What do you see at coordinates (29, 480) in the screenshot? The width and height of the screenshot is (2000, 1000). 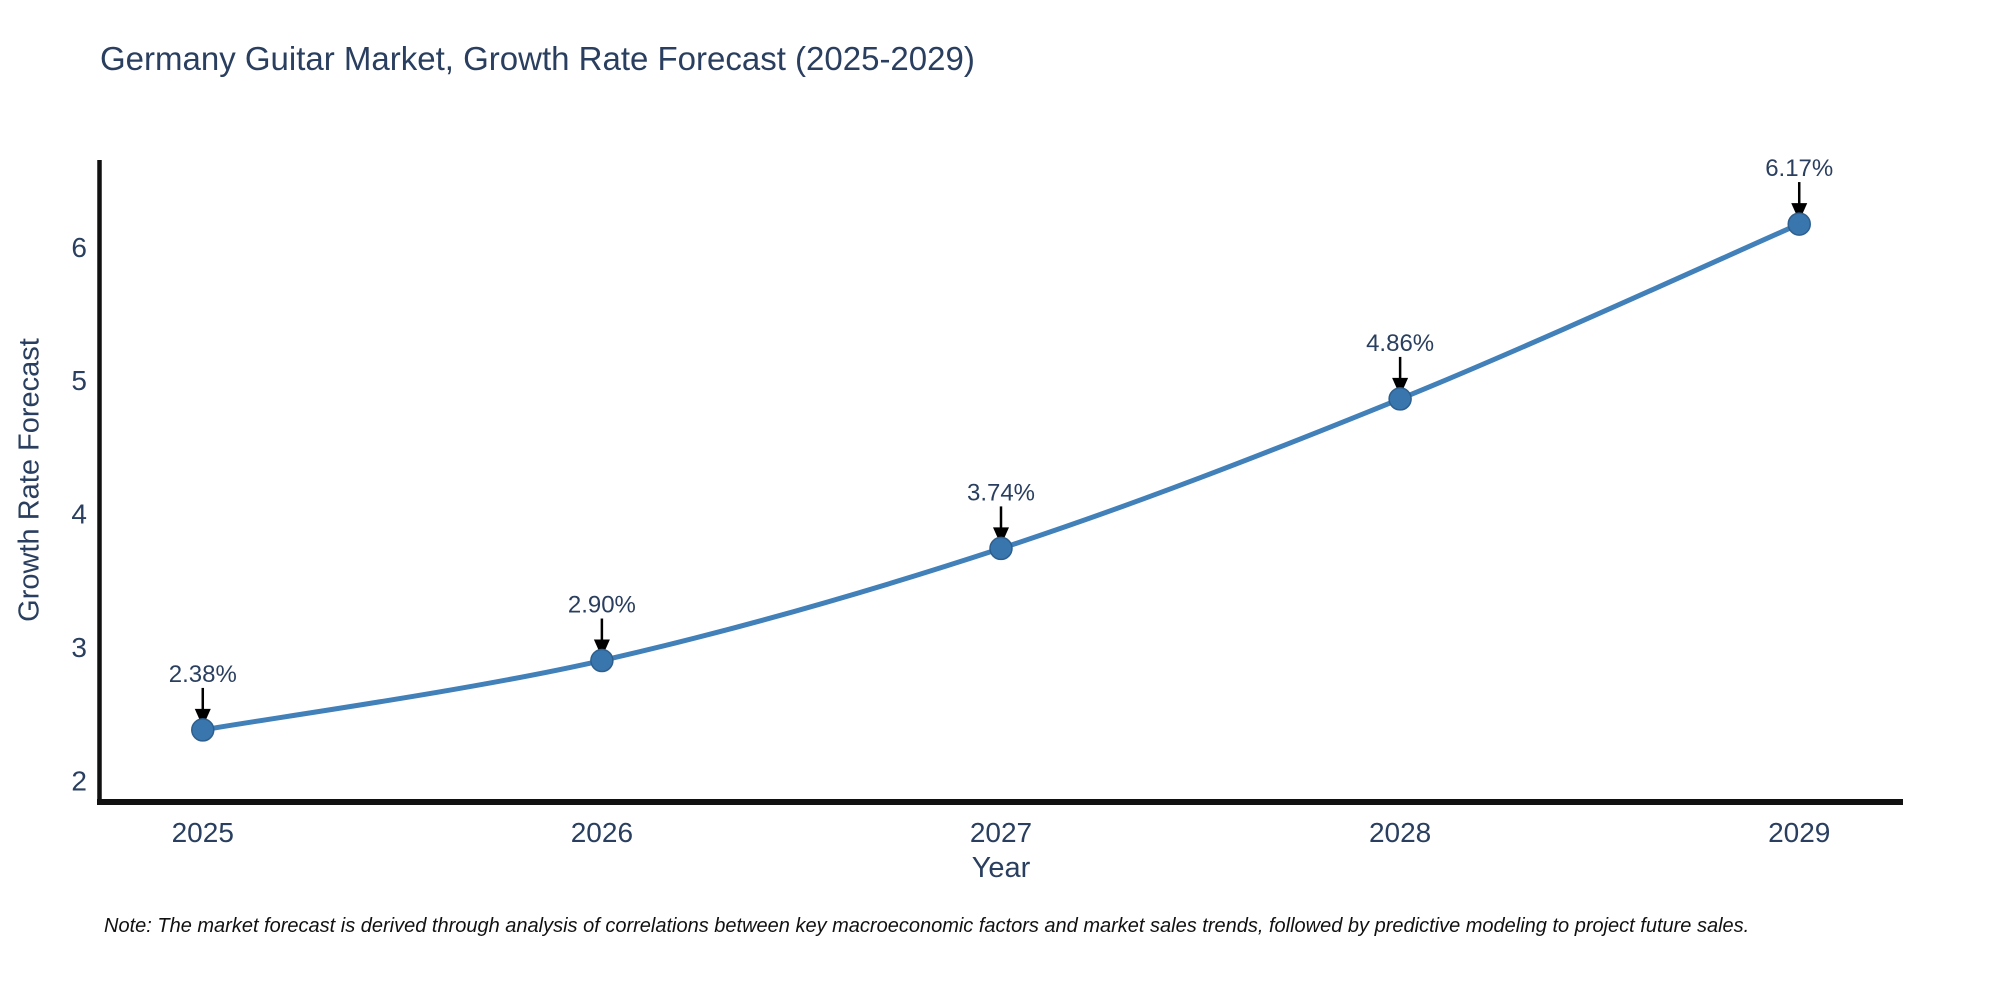 I see `y-axis-title: Growth Rate Forecast` at bounding box center [29, 480].